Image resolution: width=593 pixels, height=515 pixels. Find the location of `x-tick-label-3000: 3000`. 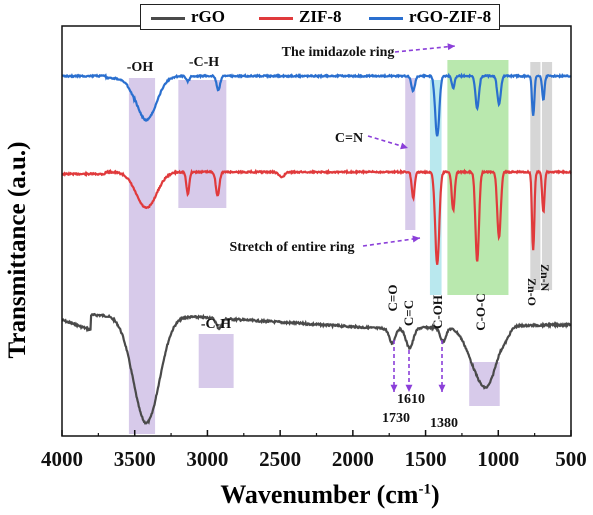

x-tick-label-3000: 3000 is located at coordinates (207, 459).